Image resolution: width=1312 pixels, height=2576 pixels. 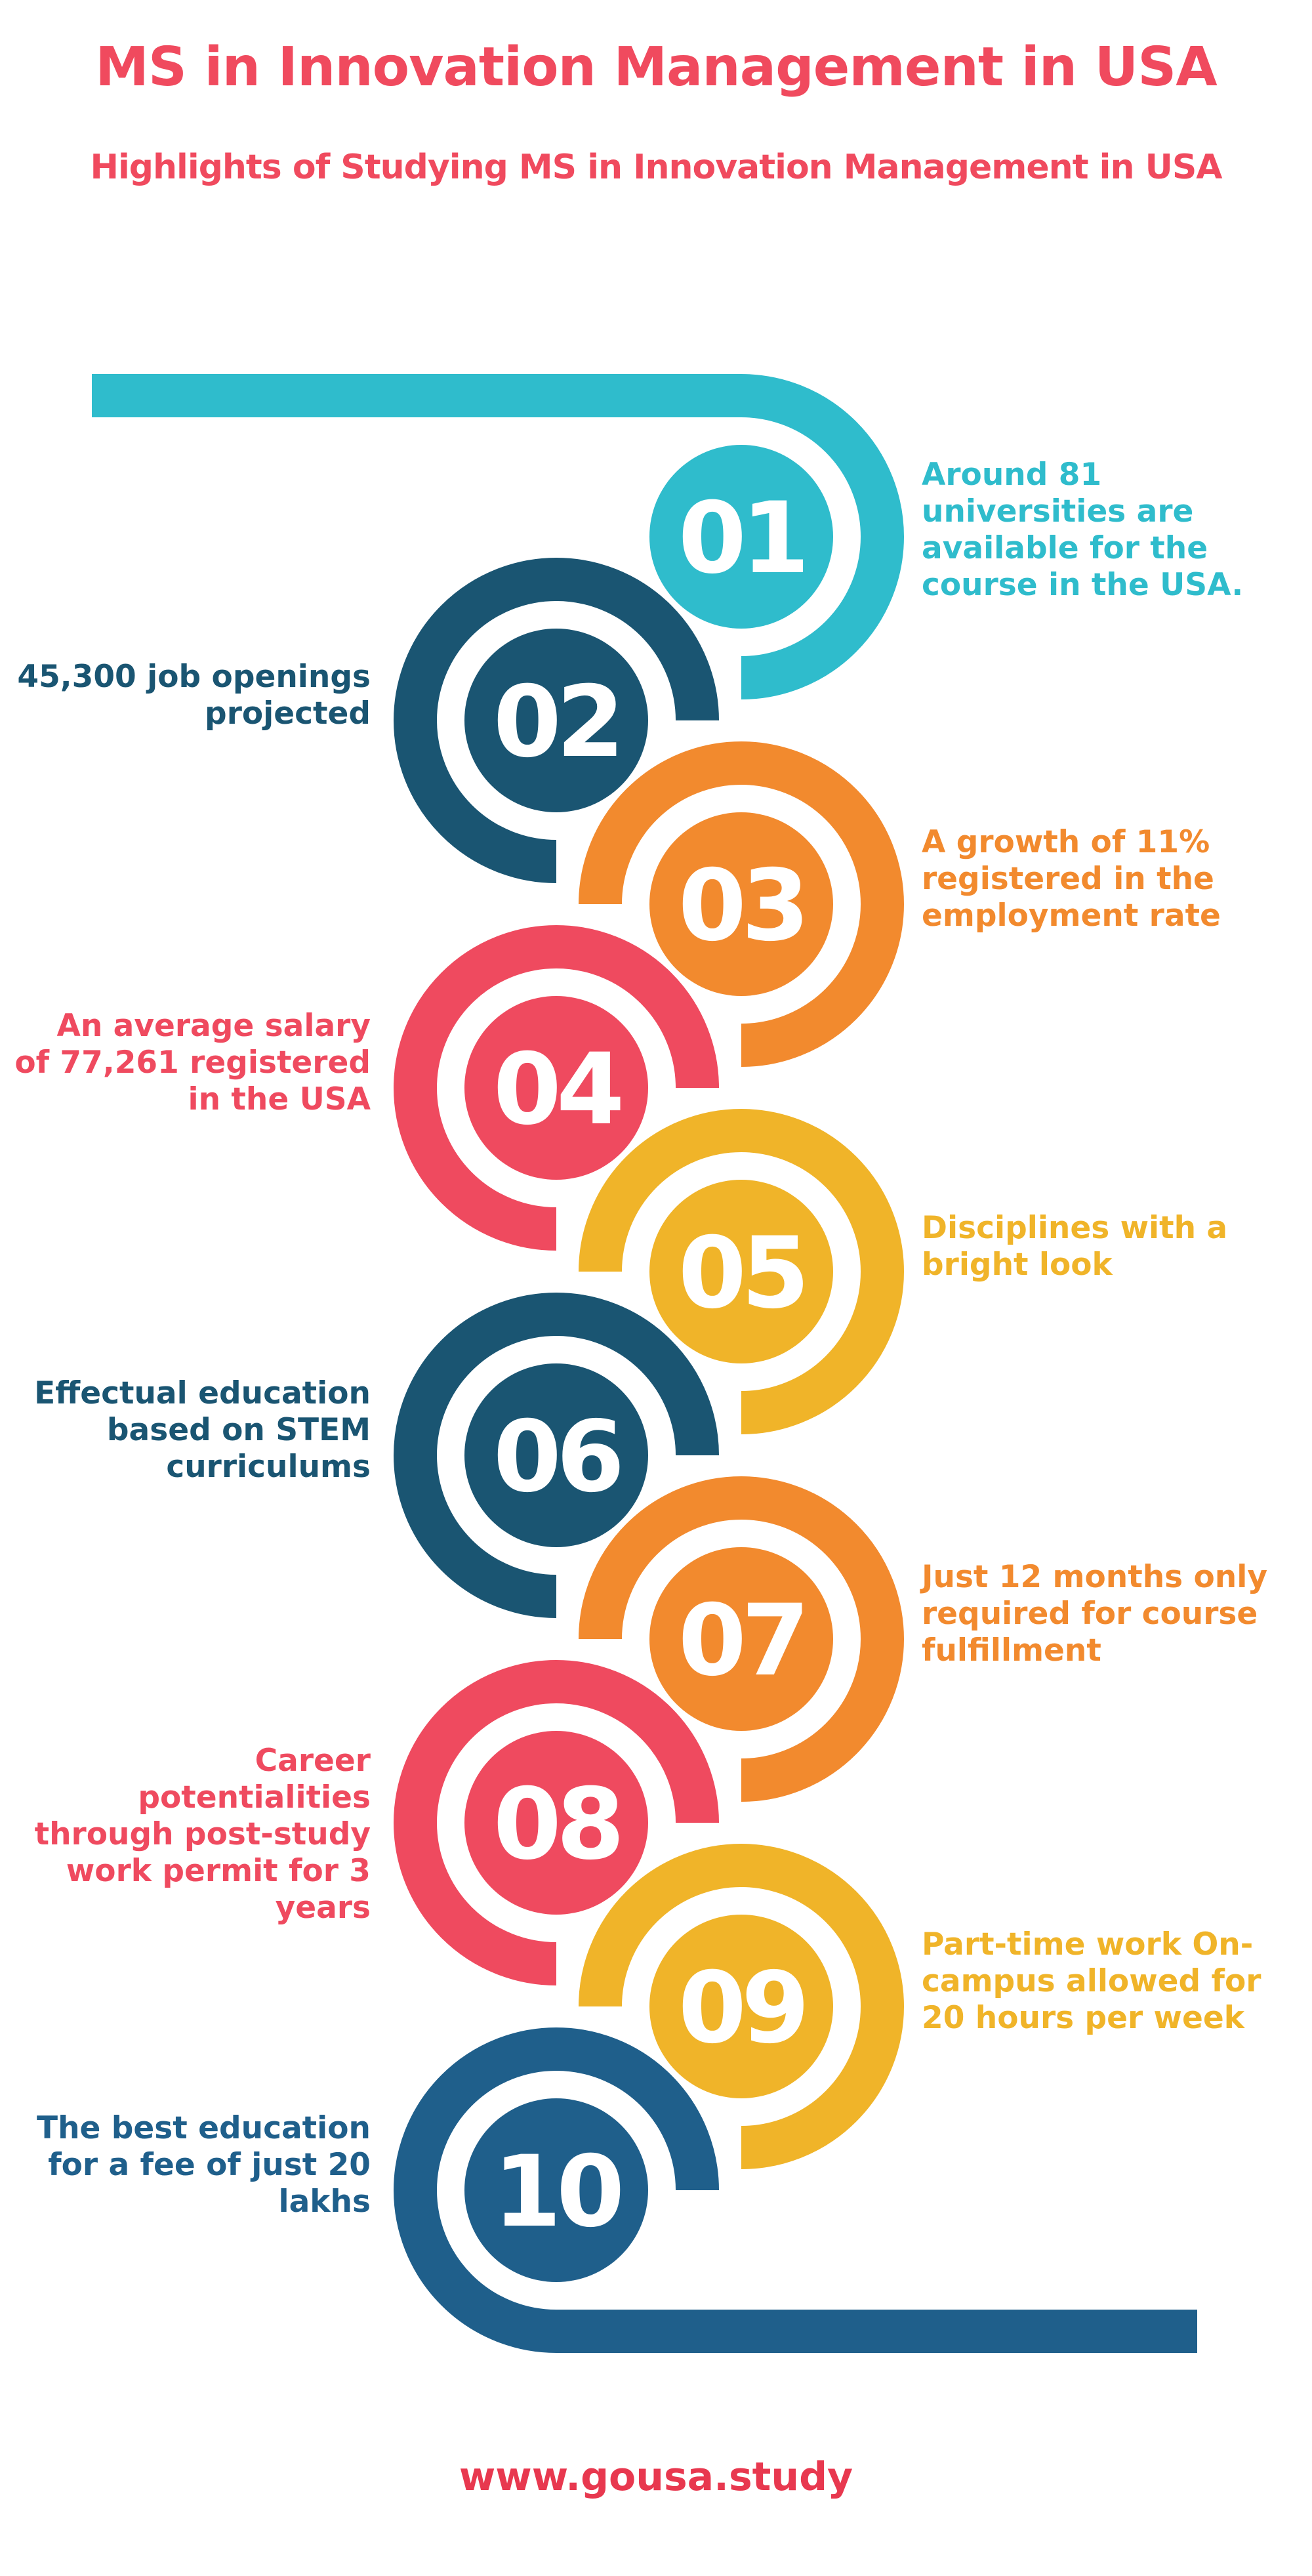 I want to click on footer-website-link: www.gousa.study, so click(x=656, y=2477).